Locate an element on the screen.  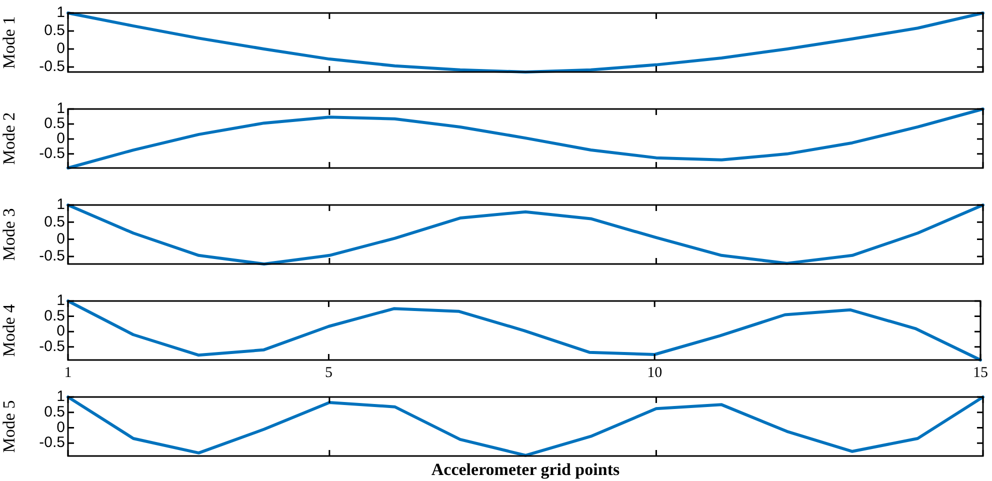
x-tick-label: 15 is located at coordinates (980, 372).